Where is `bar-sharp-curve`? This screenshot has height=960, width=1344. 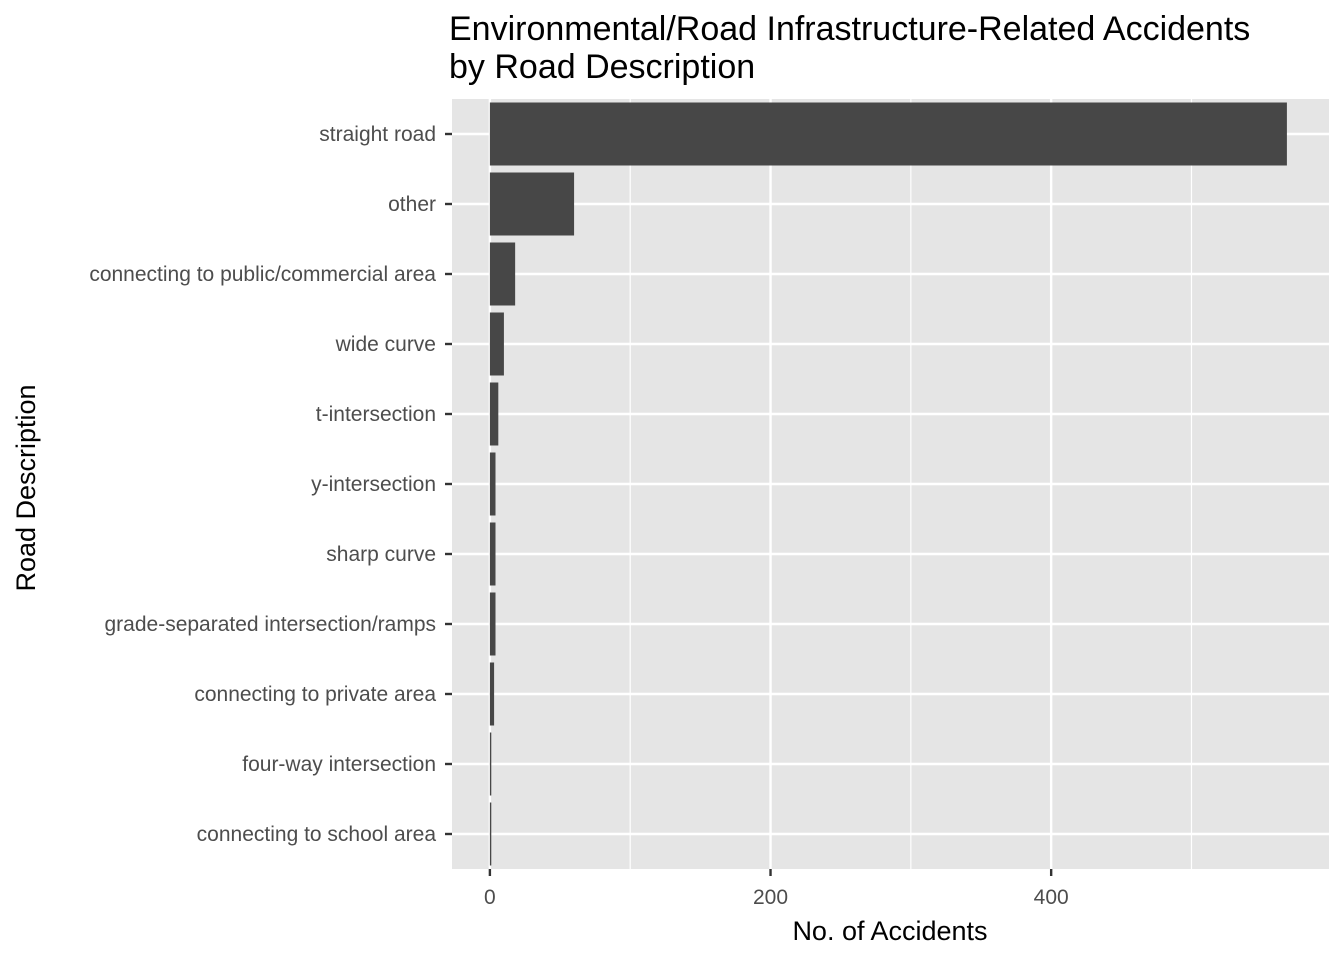
bar-sharp-curve is located at coordinates (492, 554).